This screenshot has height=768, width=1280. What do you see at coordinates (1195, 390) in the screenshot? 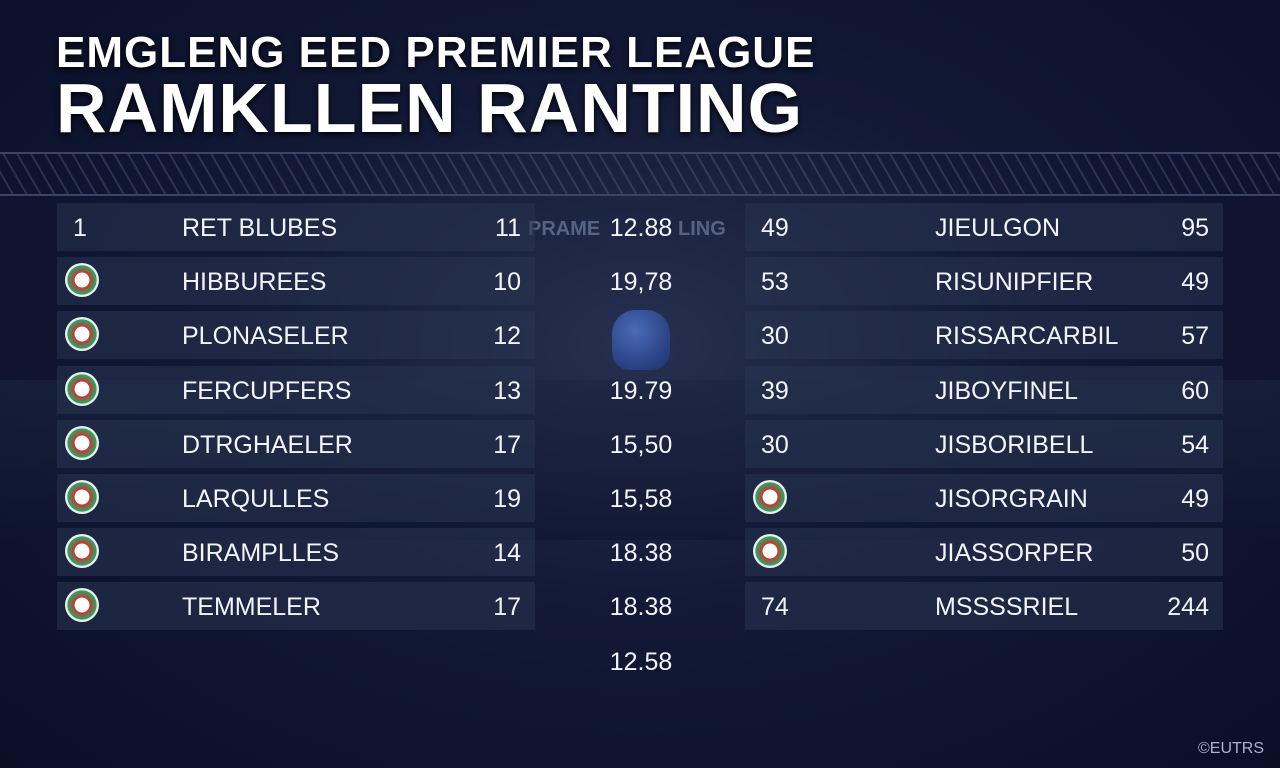
I see `team-value: 60` at bounding box center [1195, 390].